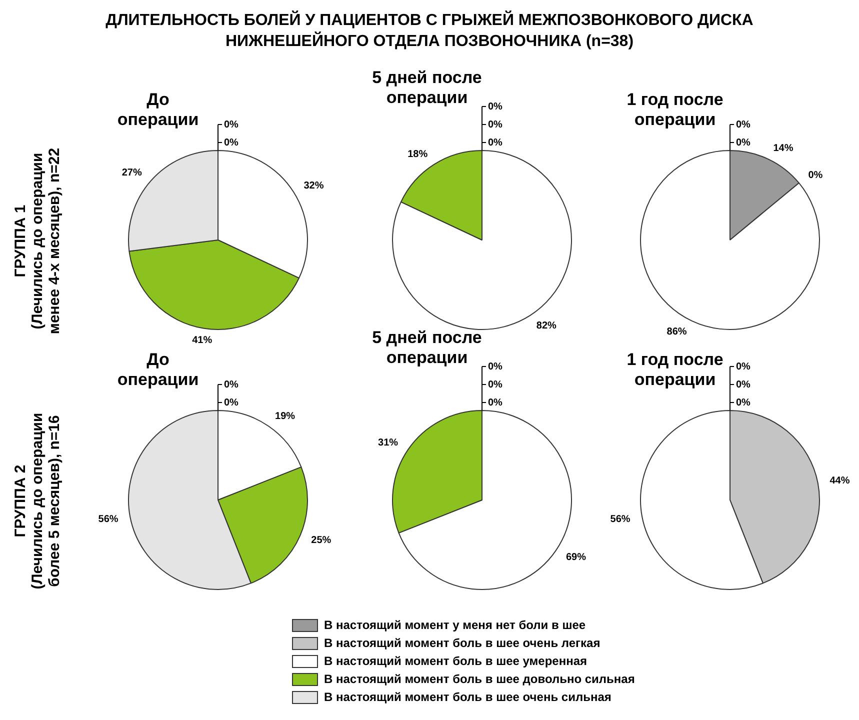 Image resolution: width=859 pixels, height=720 pixels. Describe the element at coordinates (418, 154) in the screenshot. I see `data-label: 18%` at that location.